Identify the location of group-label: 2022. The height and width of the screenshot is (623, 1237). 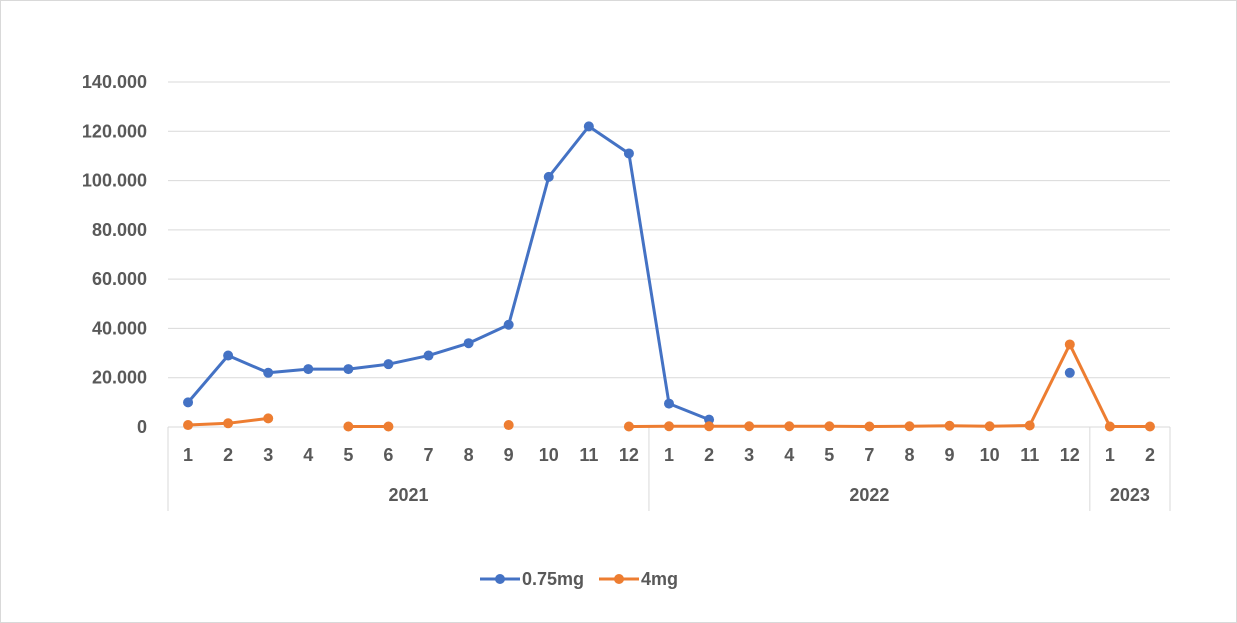
(869, 495).